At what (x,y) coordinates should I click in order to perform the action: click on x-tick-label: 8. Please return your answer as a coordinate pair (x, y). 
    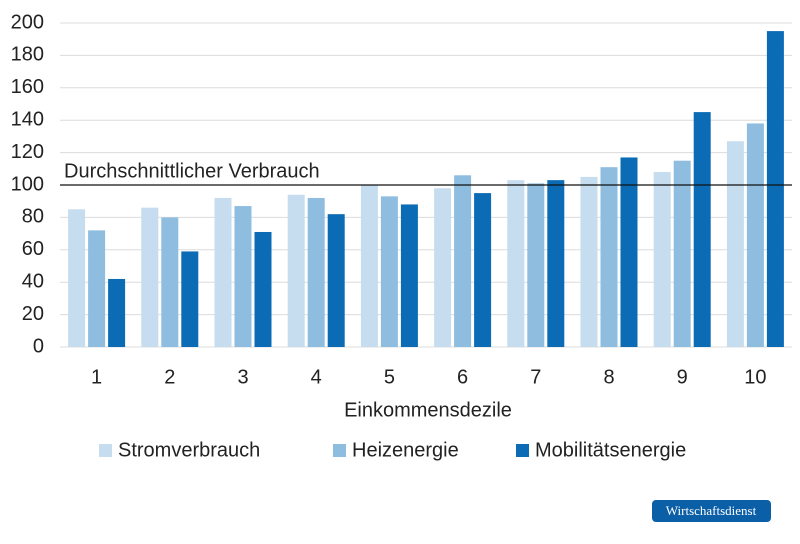
    Looking at the image, I should click on (608, 377).